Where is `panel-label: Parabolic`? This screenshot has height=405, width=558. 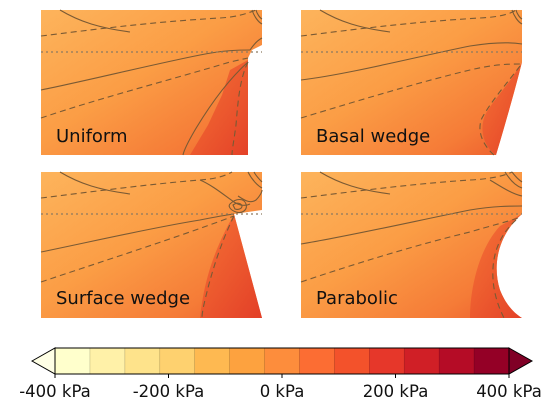 panel-label: Parabolic is located at coordinates (357, 298).